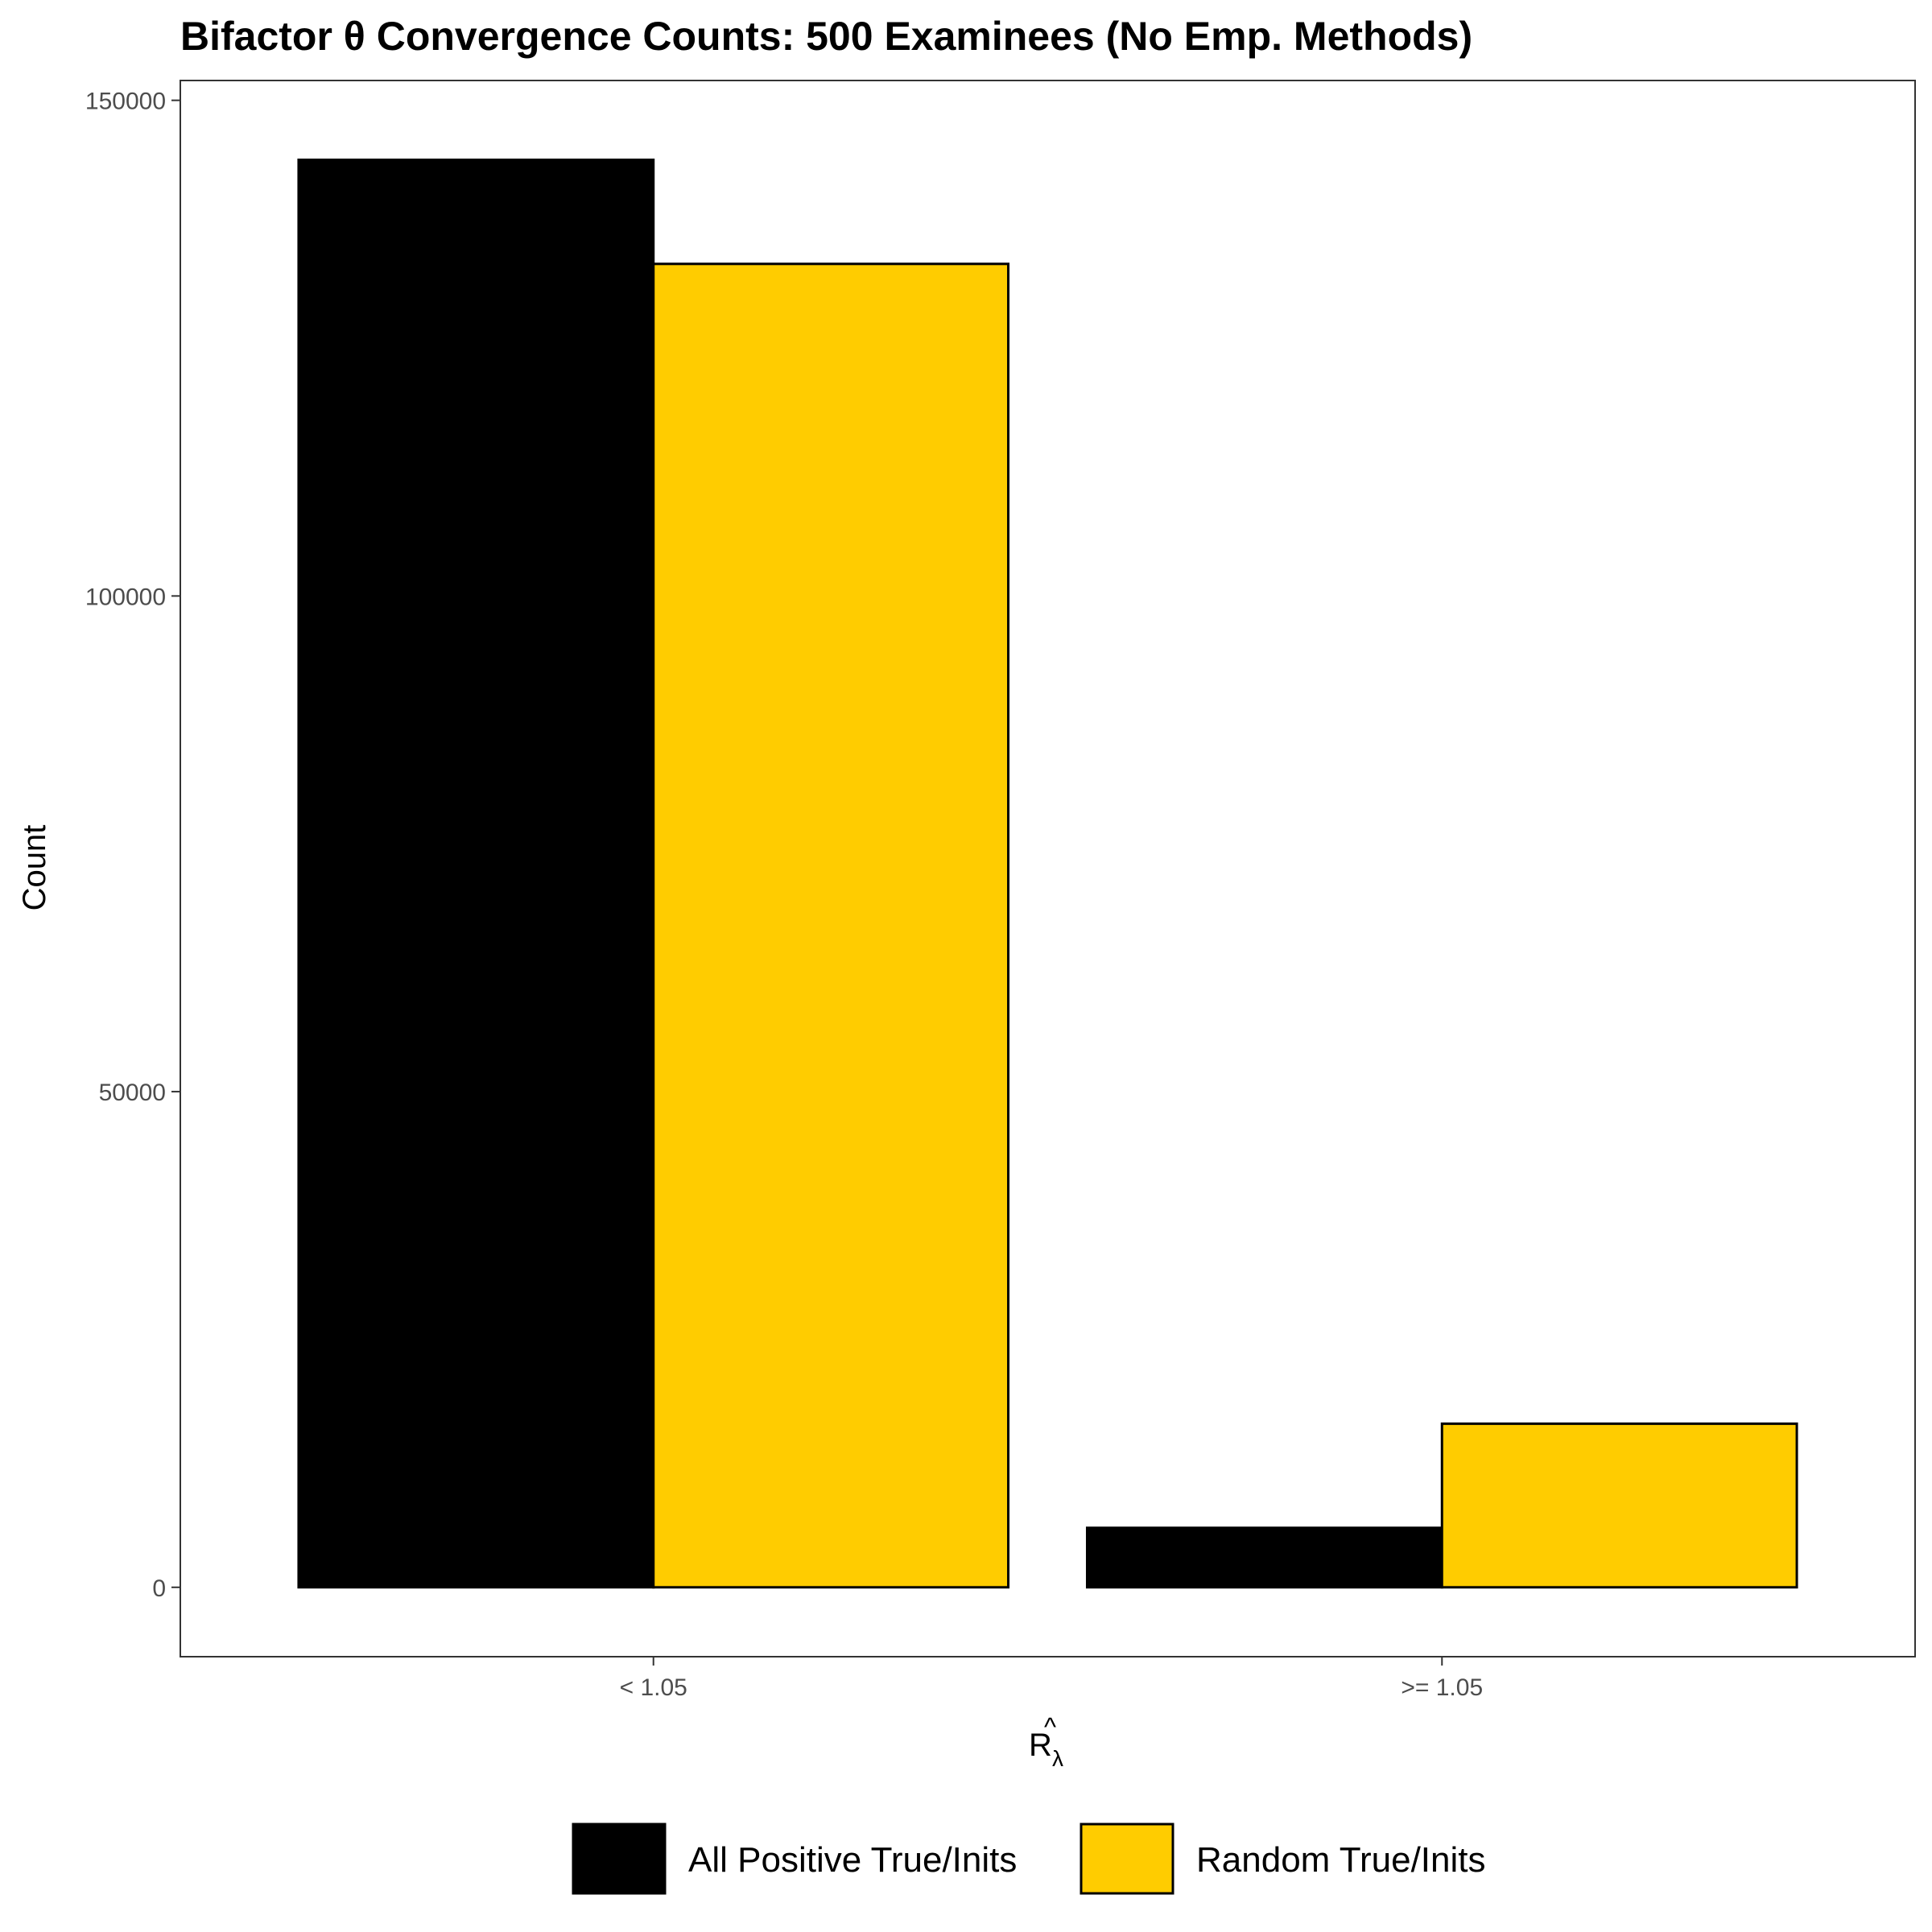  Describe the element at coordinates (1040, 1745) in the screenshot. I see `x-axis-title-main: R` at that location.